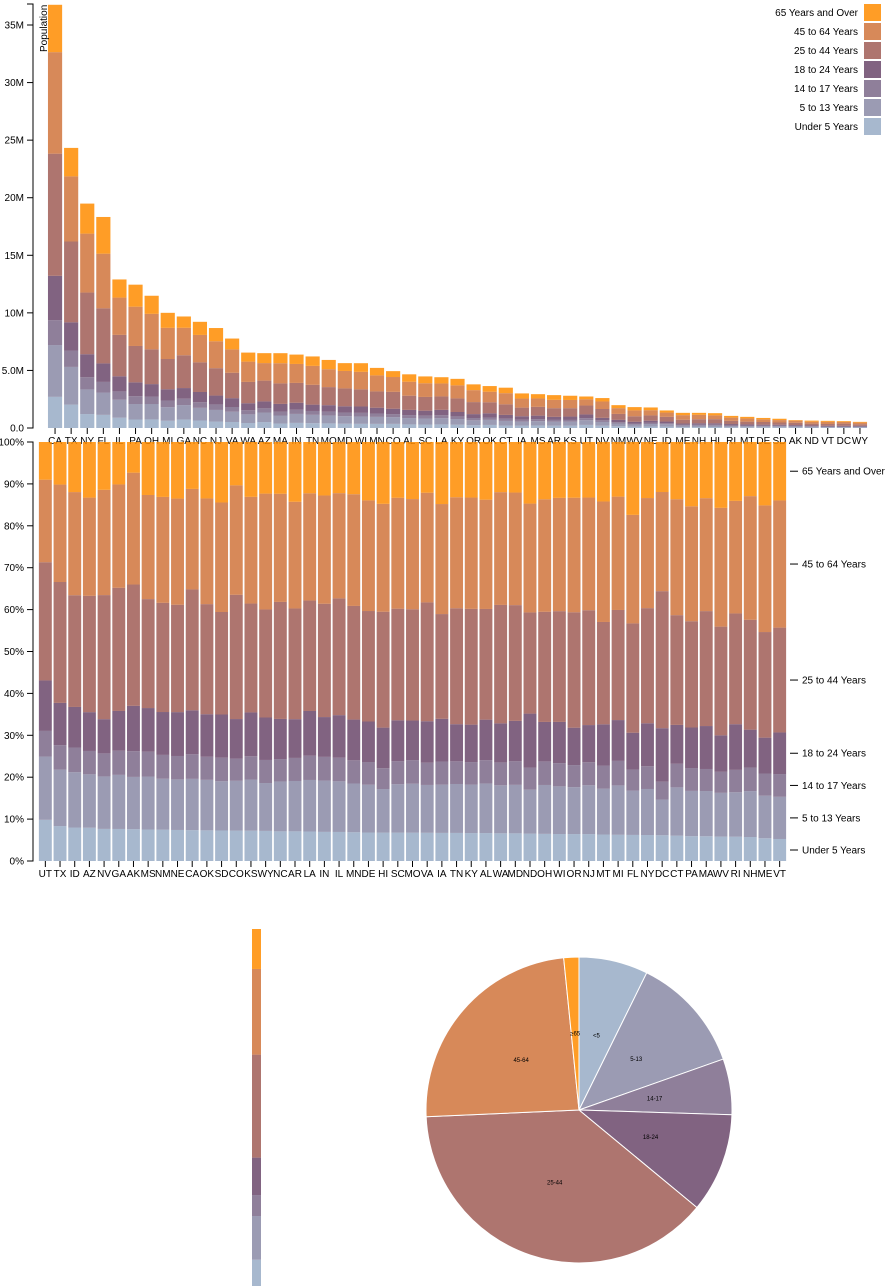 The image size is (892, 1286). I want to click on bar-group-IN, so click(296, 391).